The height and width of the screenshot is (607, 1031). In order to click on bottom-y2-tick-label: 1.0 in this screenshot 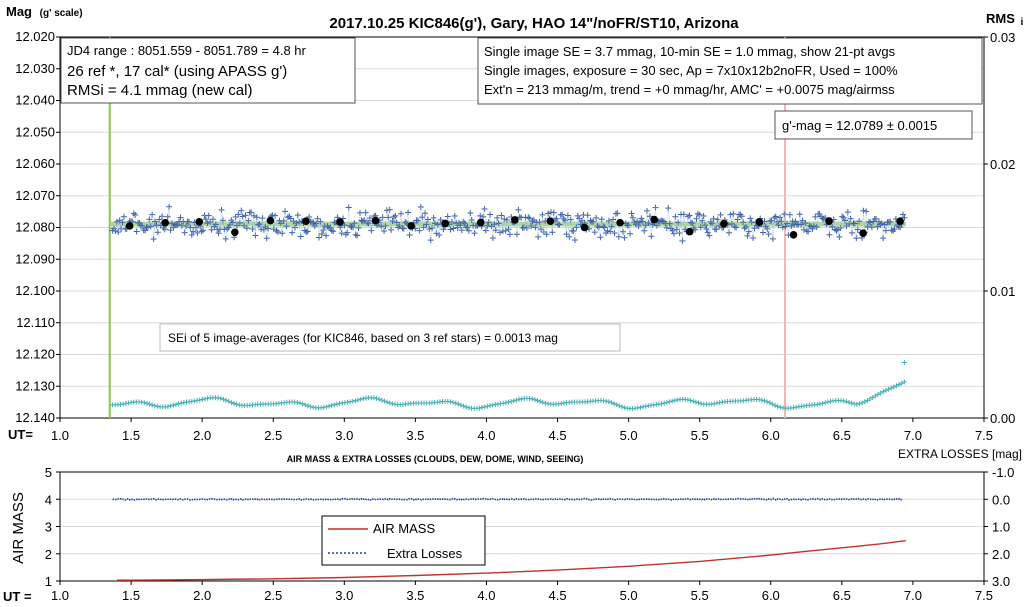, I will do `click(1001, 527)`.